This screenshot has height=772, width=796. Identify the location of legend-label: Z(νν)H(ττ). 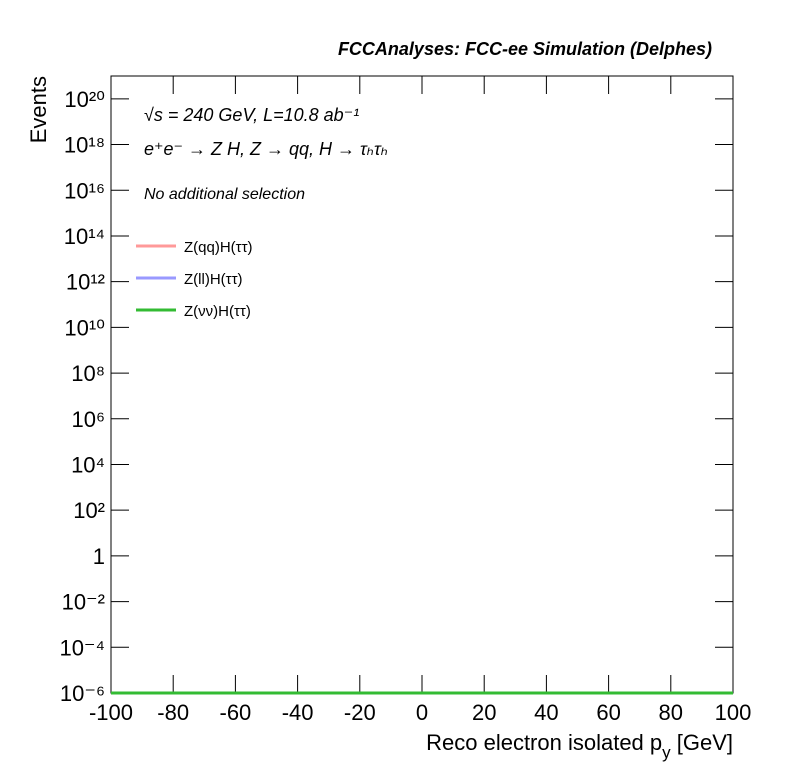
(217, 311).